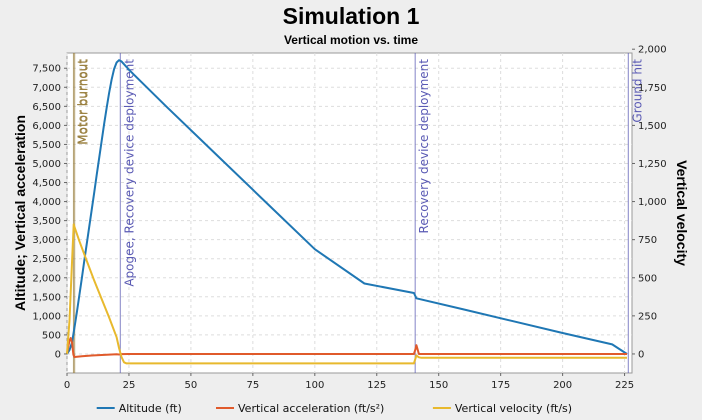  I want to click on y-right-axis-ticks: 0 250 500 750 1,000 1,250 1,500 1,750 2,000, so click(649, 202).